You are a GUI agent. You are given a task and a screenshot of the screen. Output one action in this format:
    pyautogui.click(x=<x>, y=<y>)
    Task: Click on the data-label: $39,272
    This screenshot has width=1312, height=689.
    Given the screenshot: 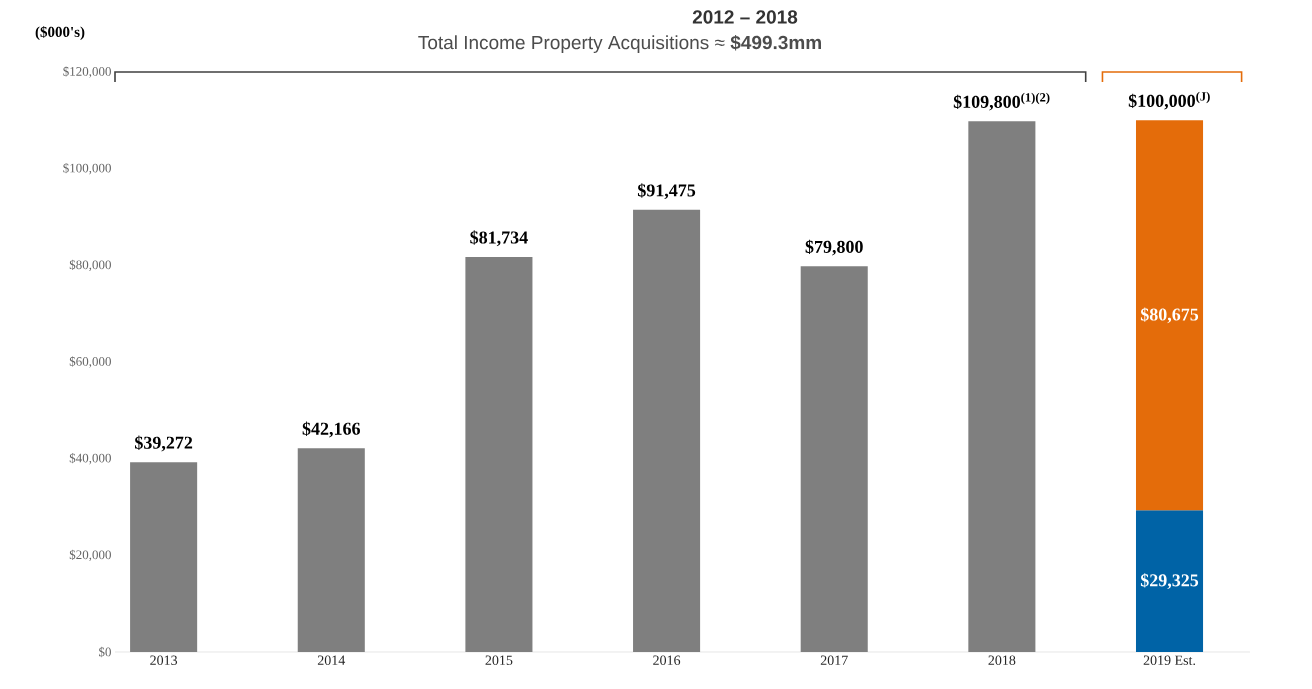 What is the action you would take?
    pyautogui.click(x=164, y=443)
    